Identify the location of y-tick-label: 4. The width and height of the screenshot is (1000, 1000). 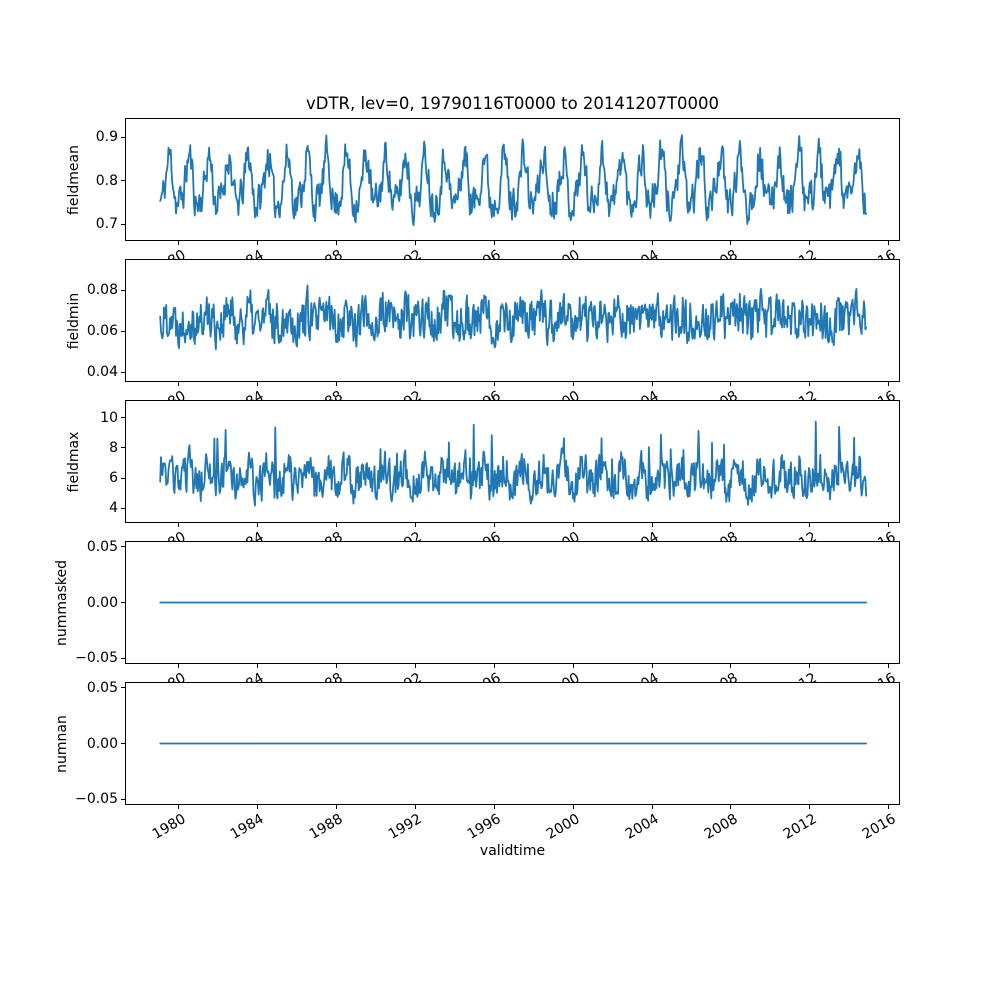
(113, 508).